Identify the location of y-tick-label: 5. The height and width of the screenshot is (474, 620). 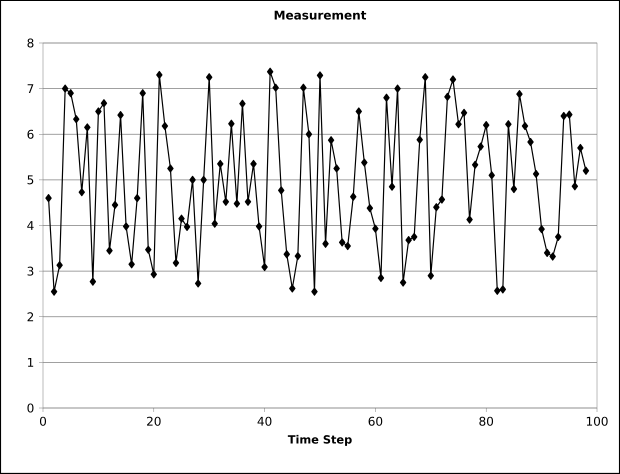
(31, 179).